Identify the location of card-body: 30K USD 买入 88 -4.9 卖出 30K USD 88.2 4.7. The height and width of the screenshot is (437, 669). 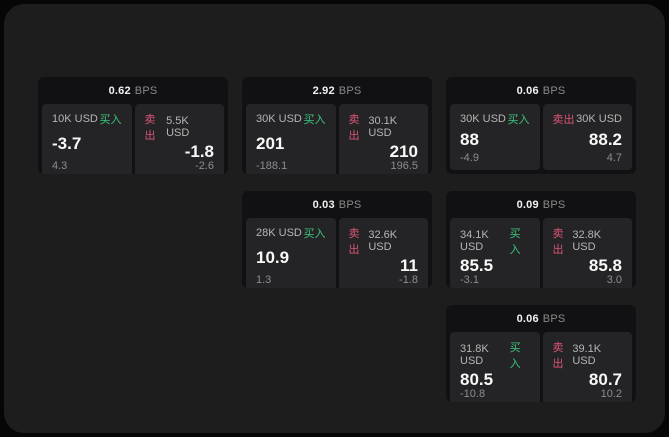
(541, 139).